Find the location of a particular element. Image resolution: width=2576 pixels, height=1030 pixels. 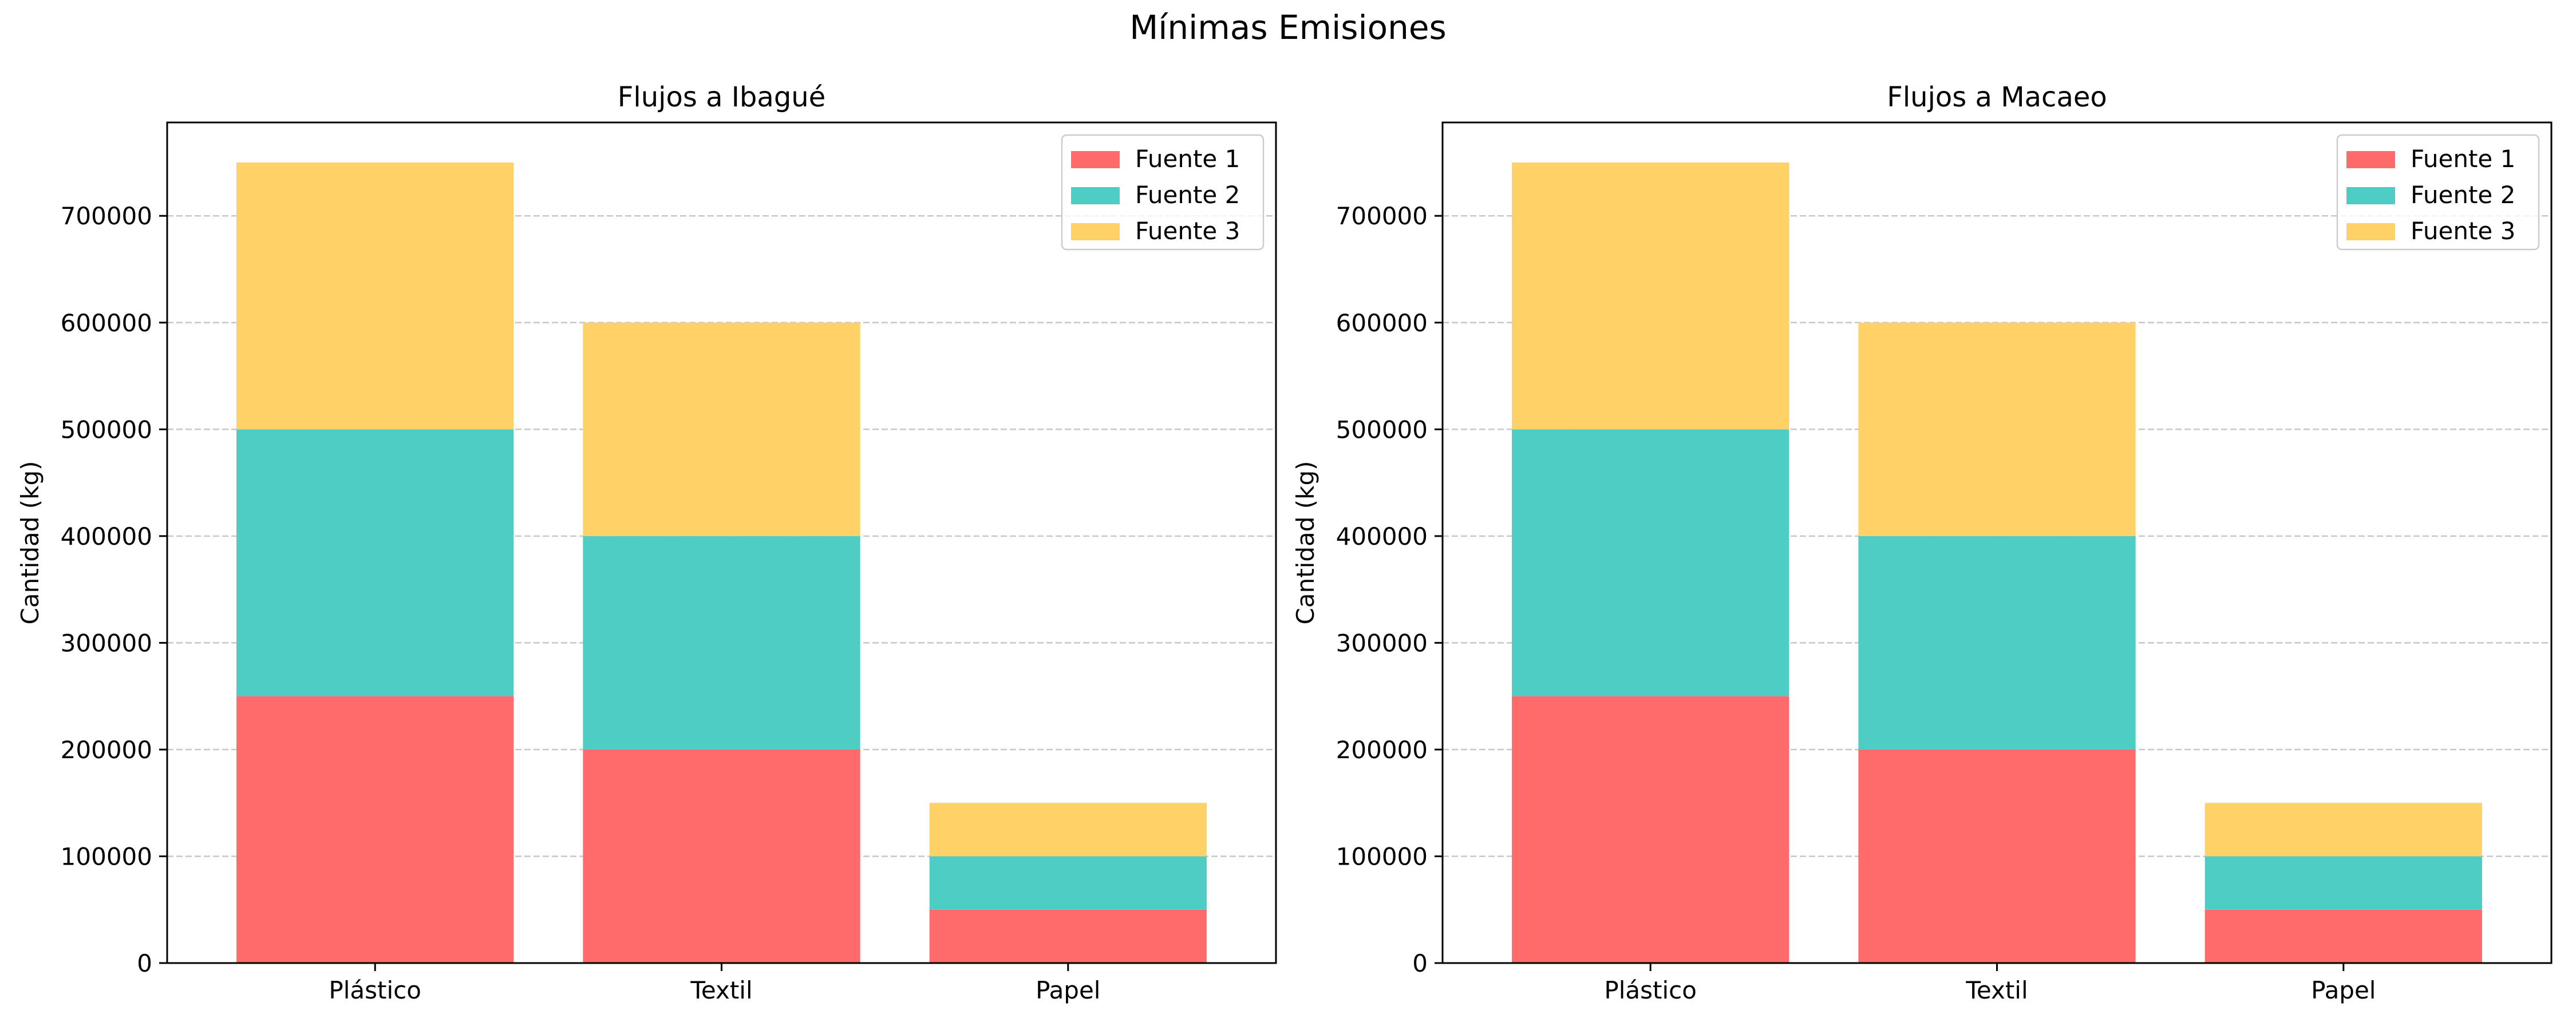

figure-title: Mínimas Emisiones is located at coordinates (1288, 27).